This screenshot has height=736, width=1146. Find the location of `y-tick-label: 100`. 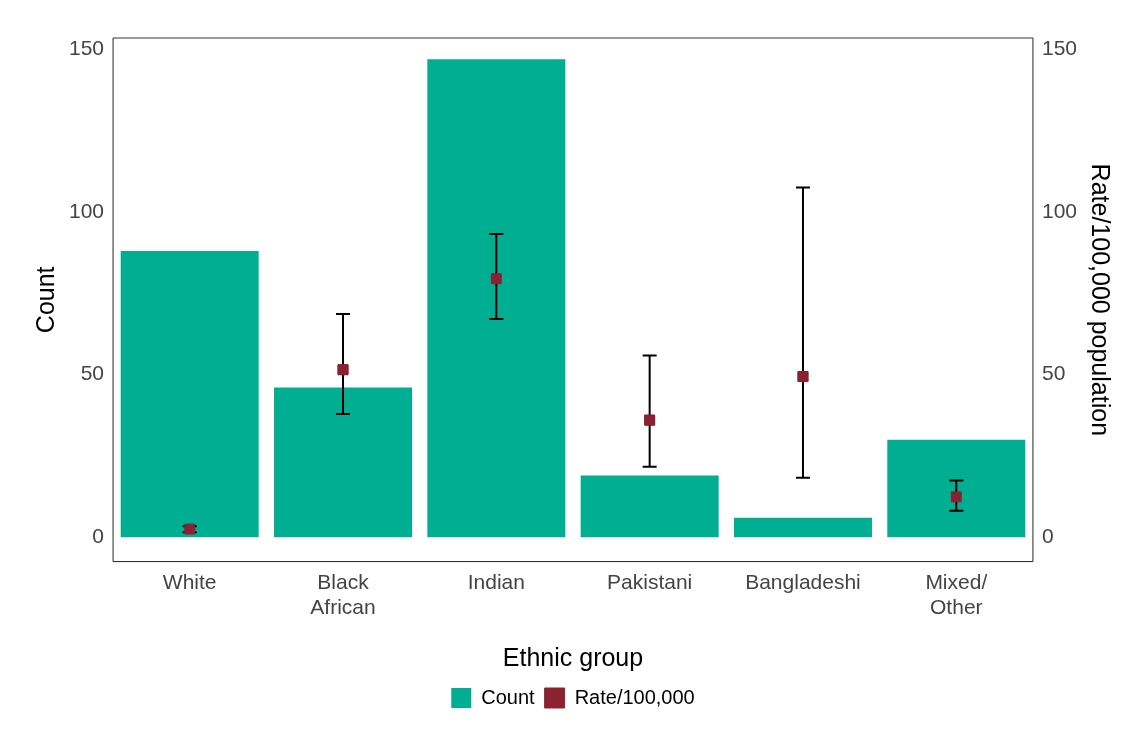

y-tick-label: 100 is located at coordinates (86, 210).